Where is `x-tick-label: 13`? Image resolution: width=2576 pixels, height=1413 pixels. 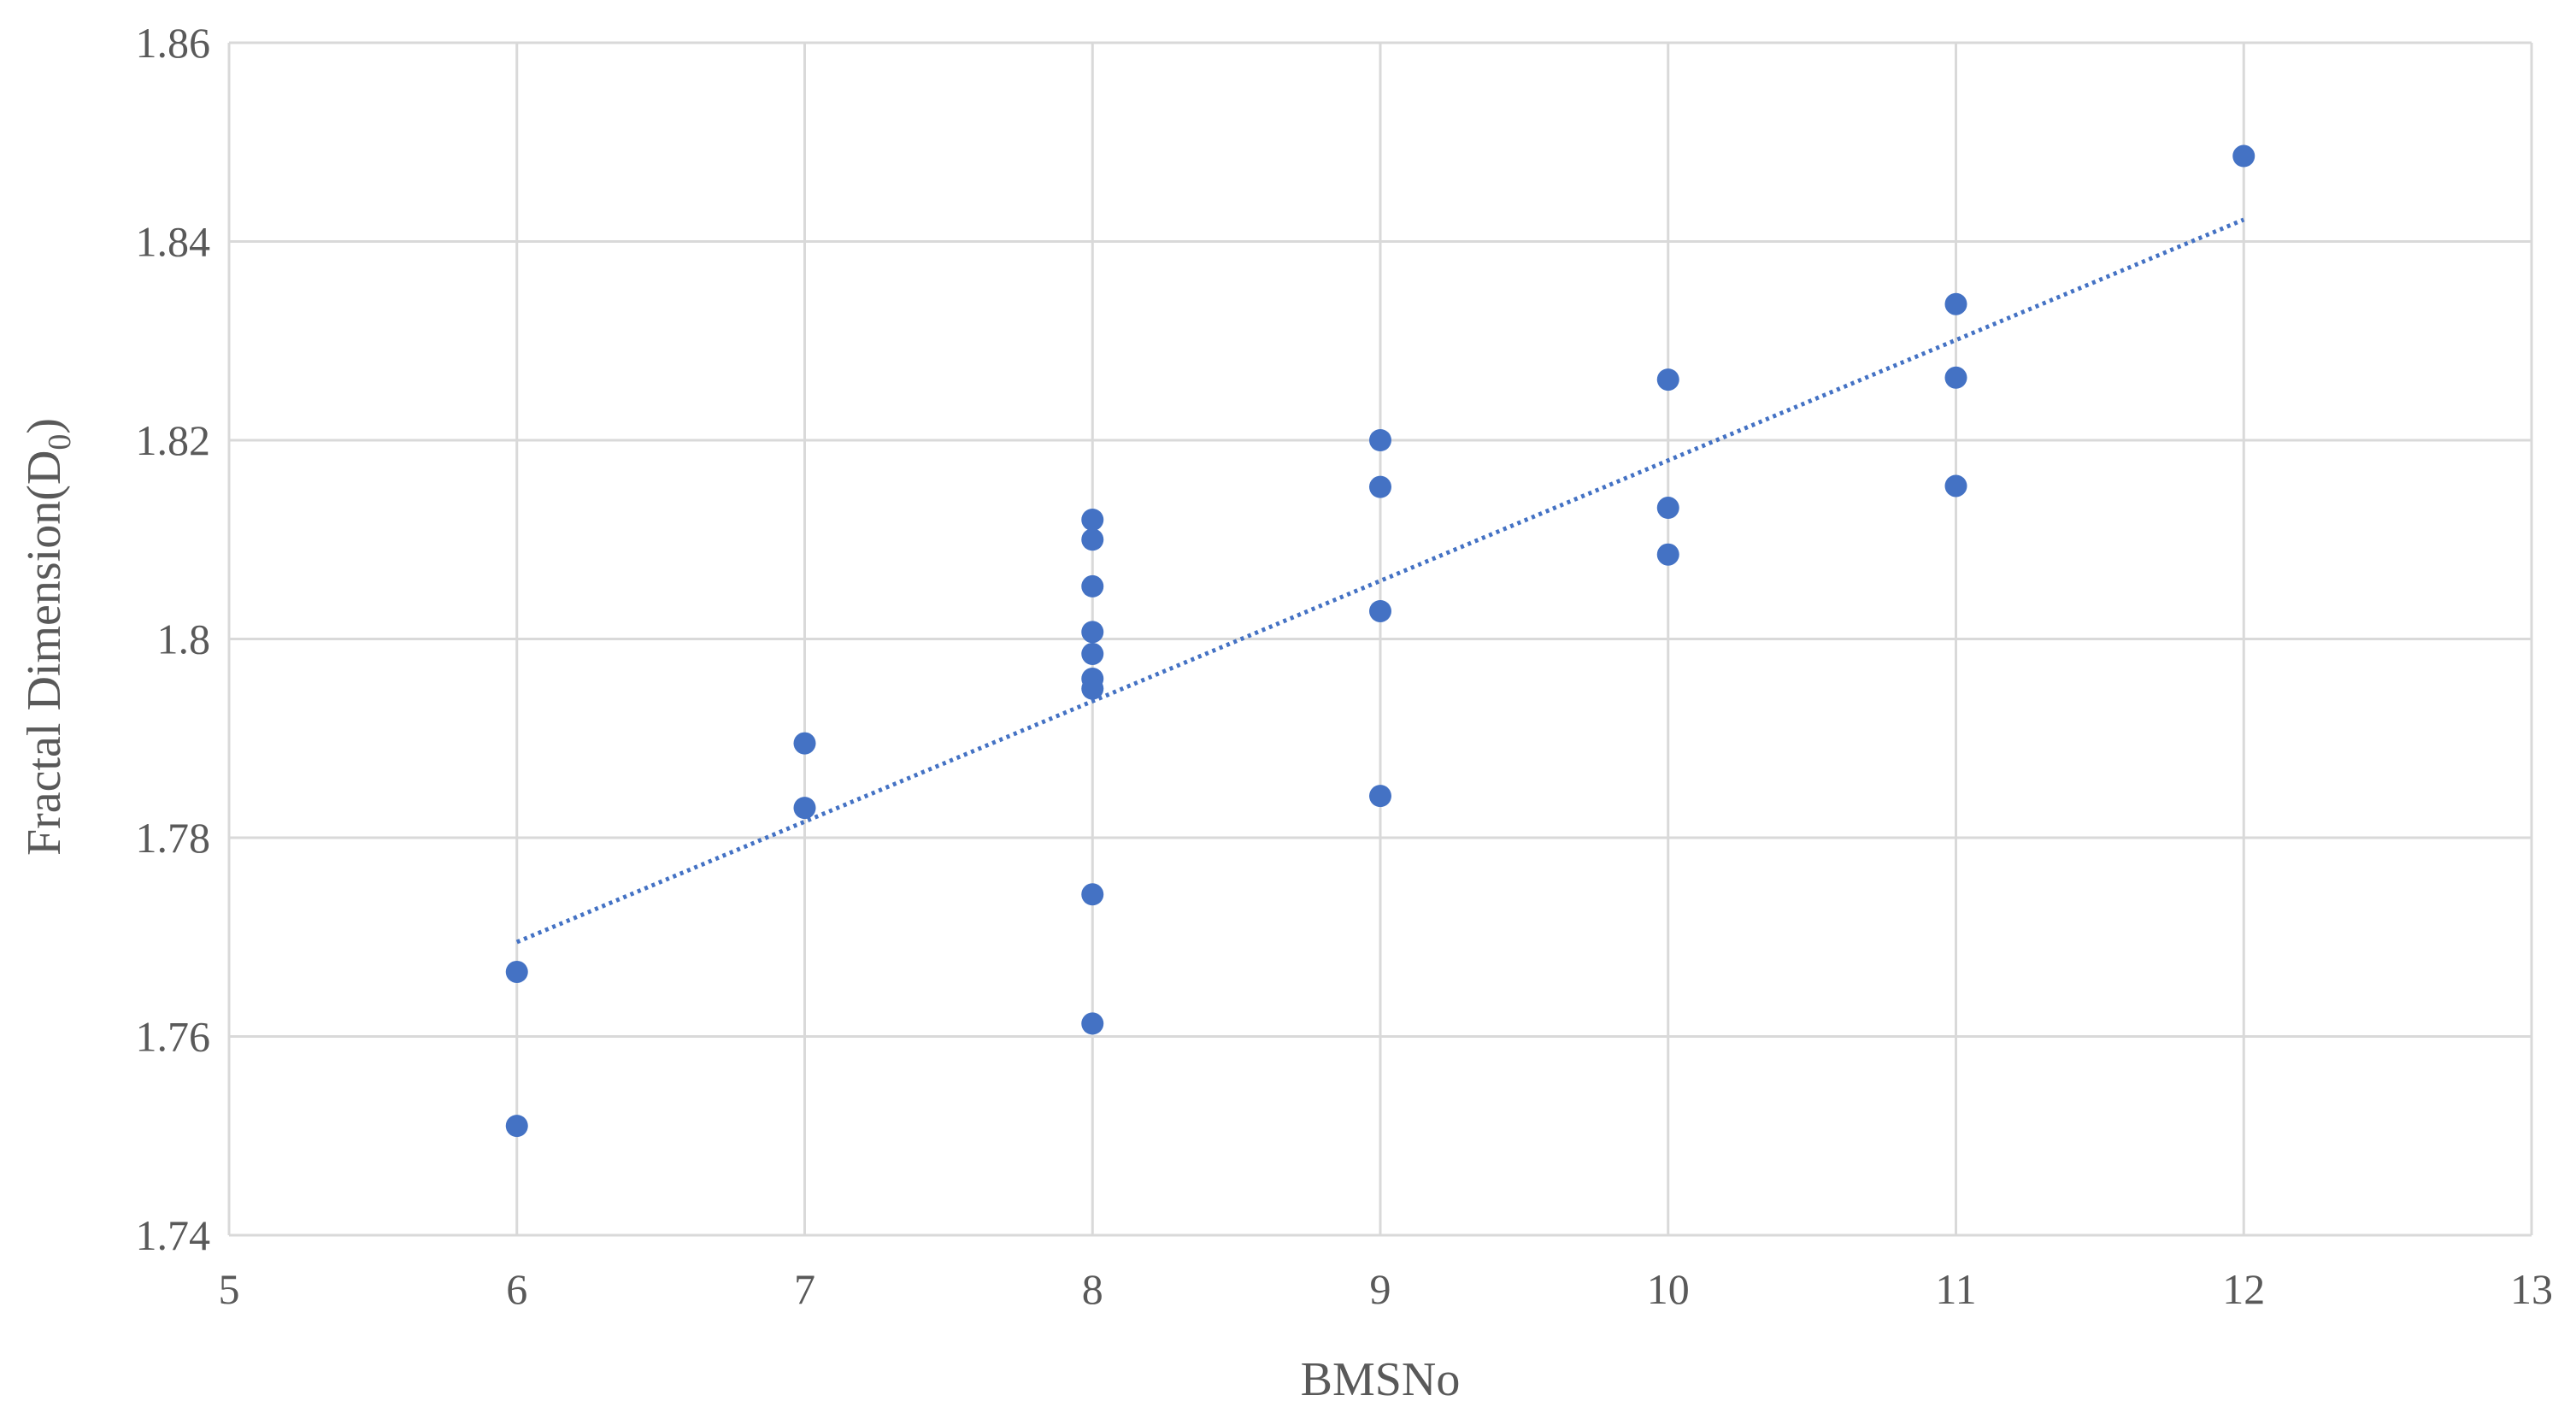
x-tick-label: 13 is located at coordinates (2531, 1289).